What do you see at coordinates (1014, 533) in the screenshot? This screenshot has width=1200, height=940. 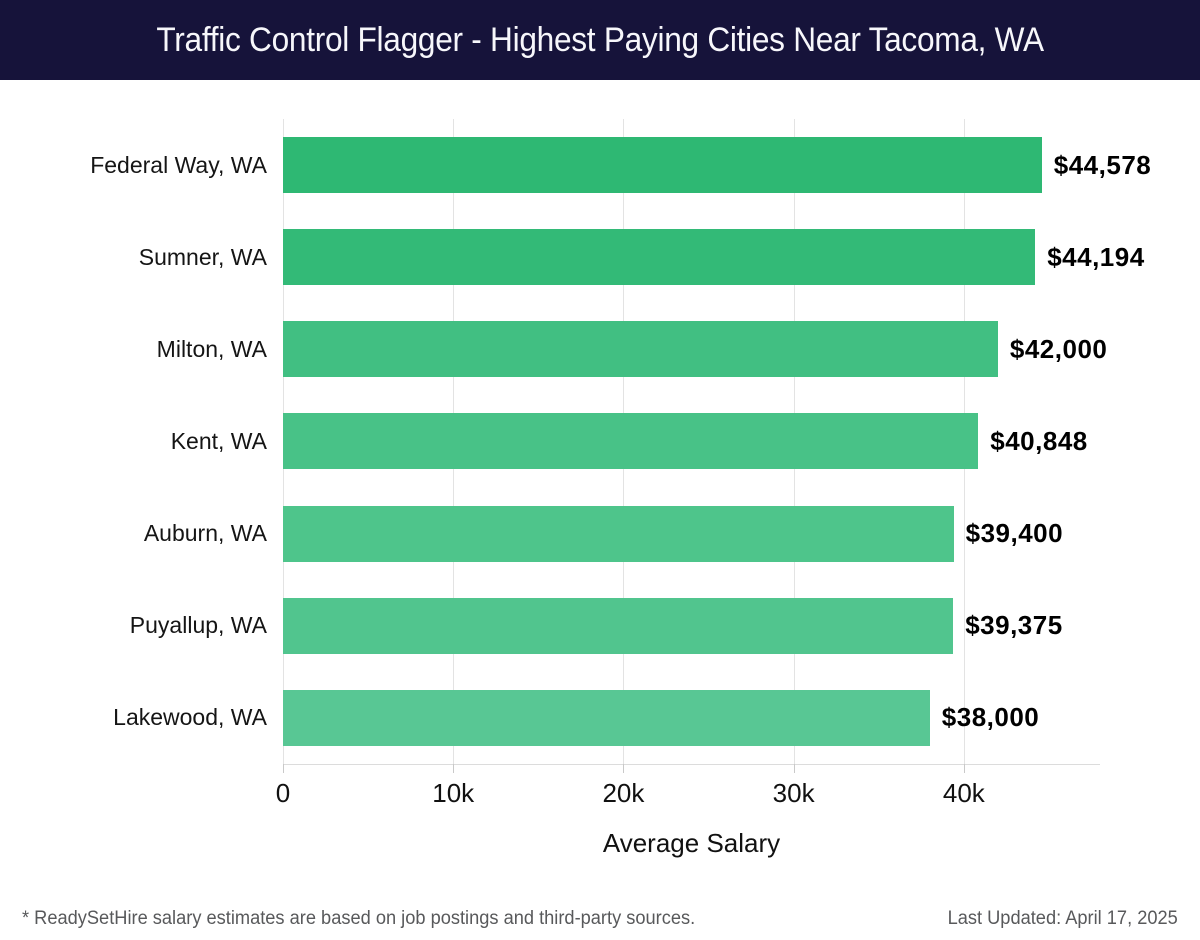 I see `value-label: $39,400` at bounding box center [1014, 533].